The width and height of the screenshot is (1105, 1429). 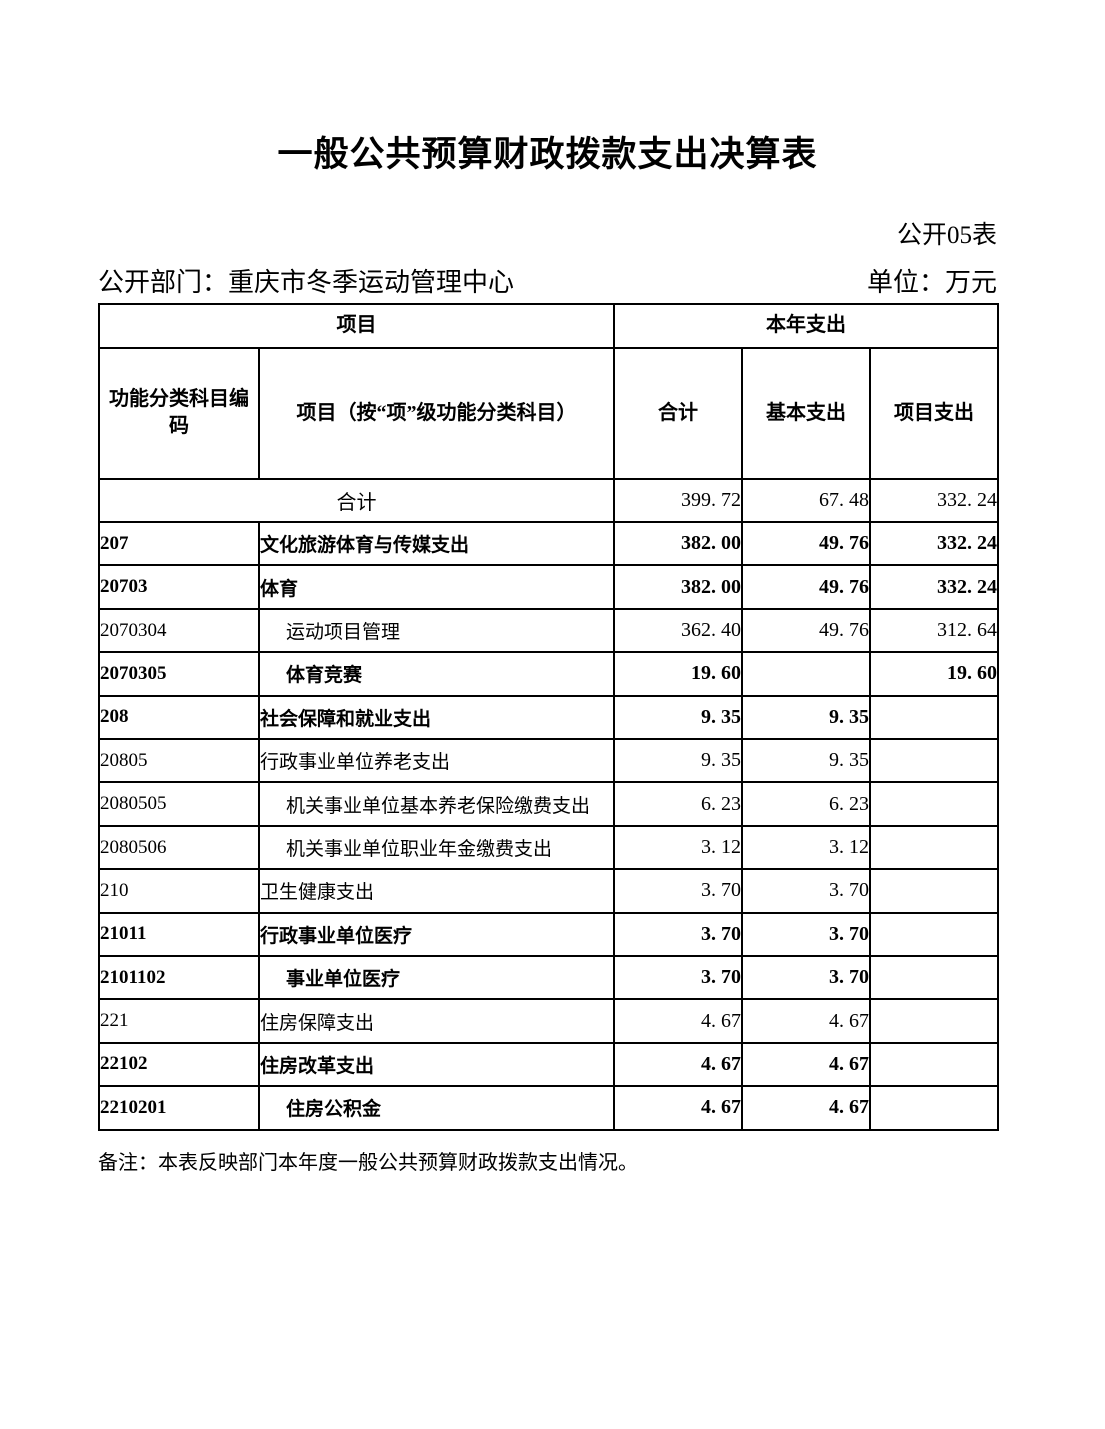 What do you see at coordinates (179, 630) in the screenshot?
I see `cell-function-code: 2070304` at bounding box center [179, 630].